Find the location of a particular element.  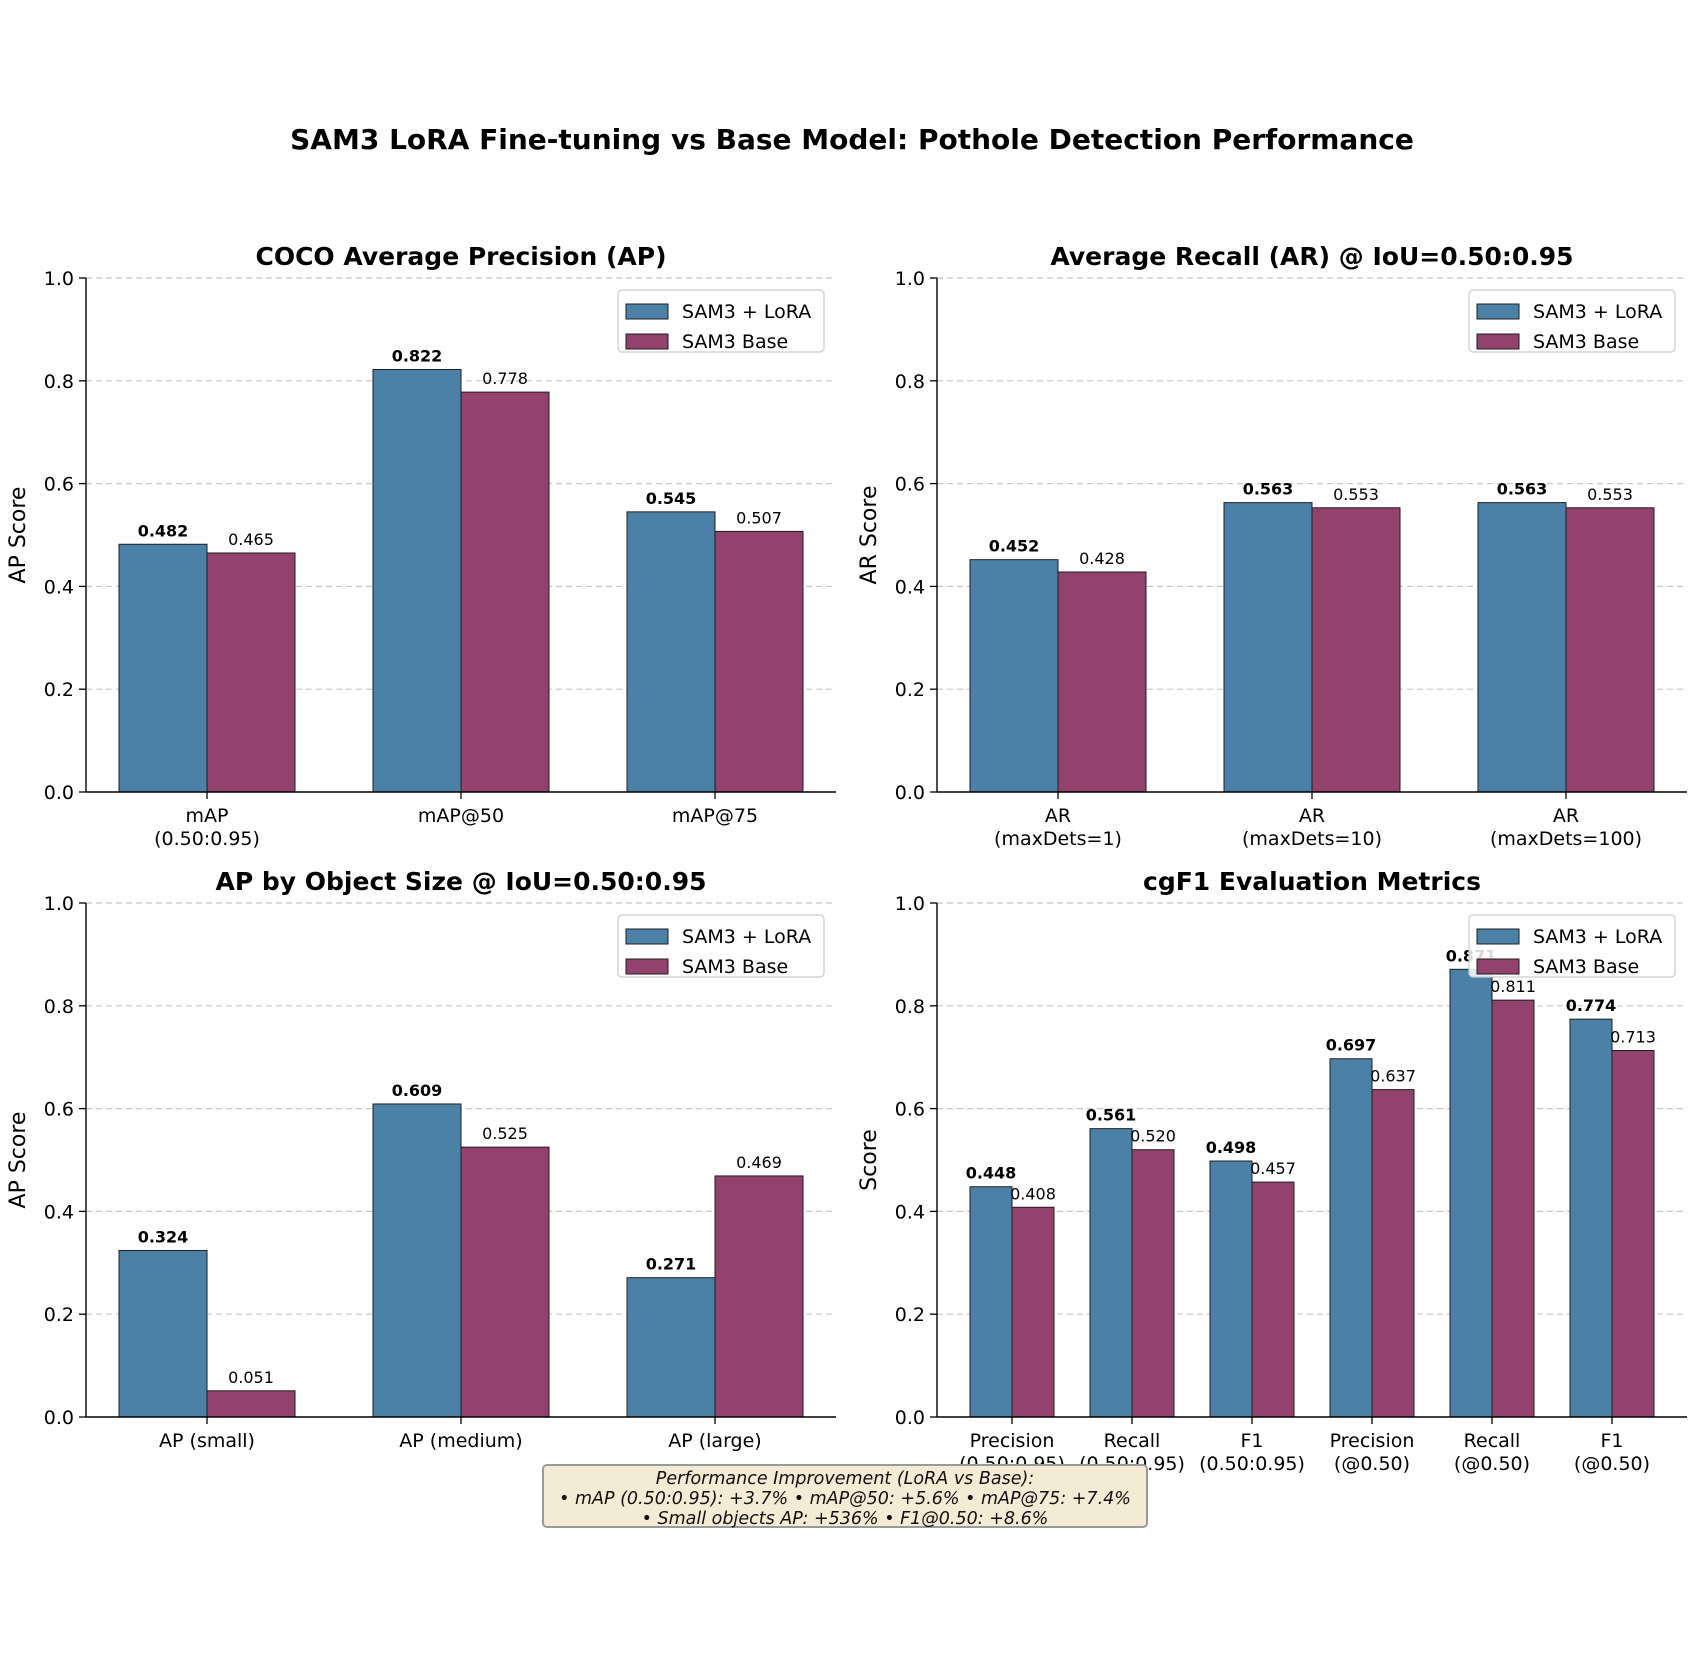

chart1-x-tick-label: mAP@50 is located at coordinates (461, 816).